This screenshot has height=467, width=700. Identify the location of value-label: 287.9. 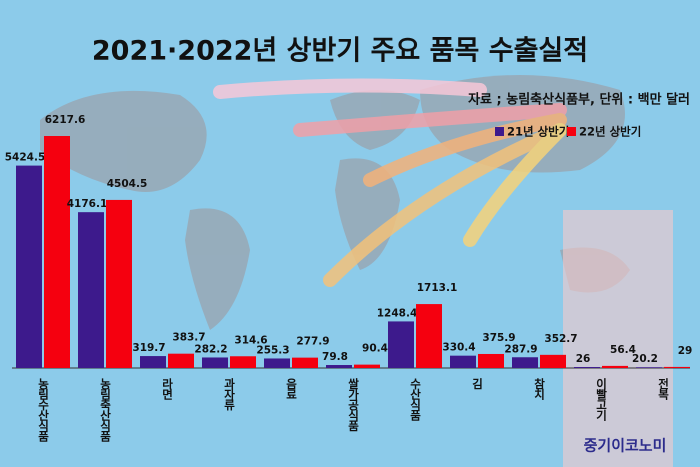
(520, 349).